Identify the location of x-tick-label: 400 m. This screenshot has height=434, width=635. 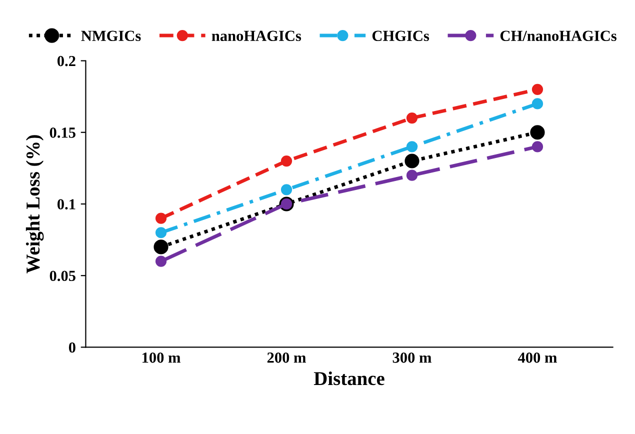
(537, 357).